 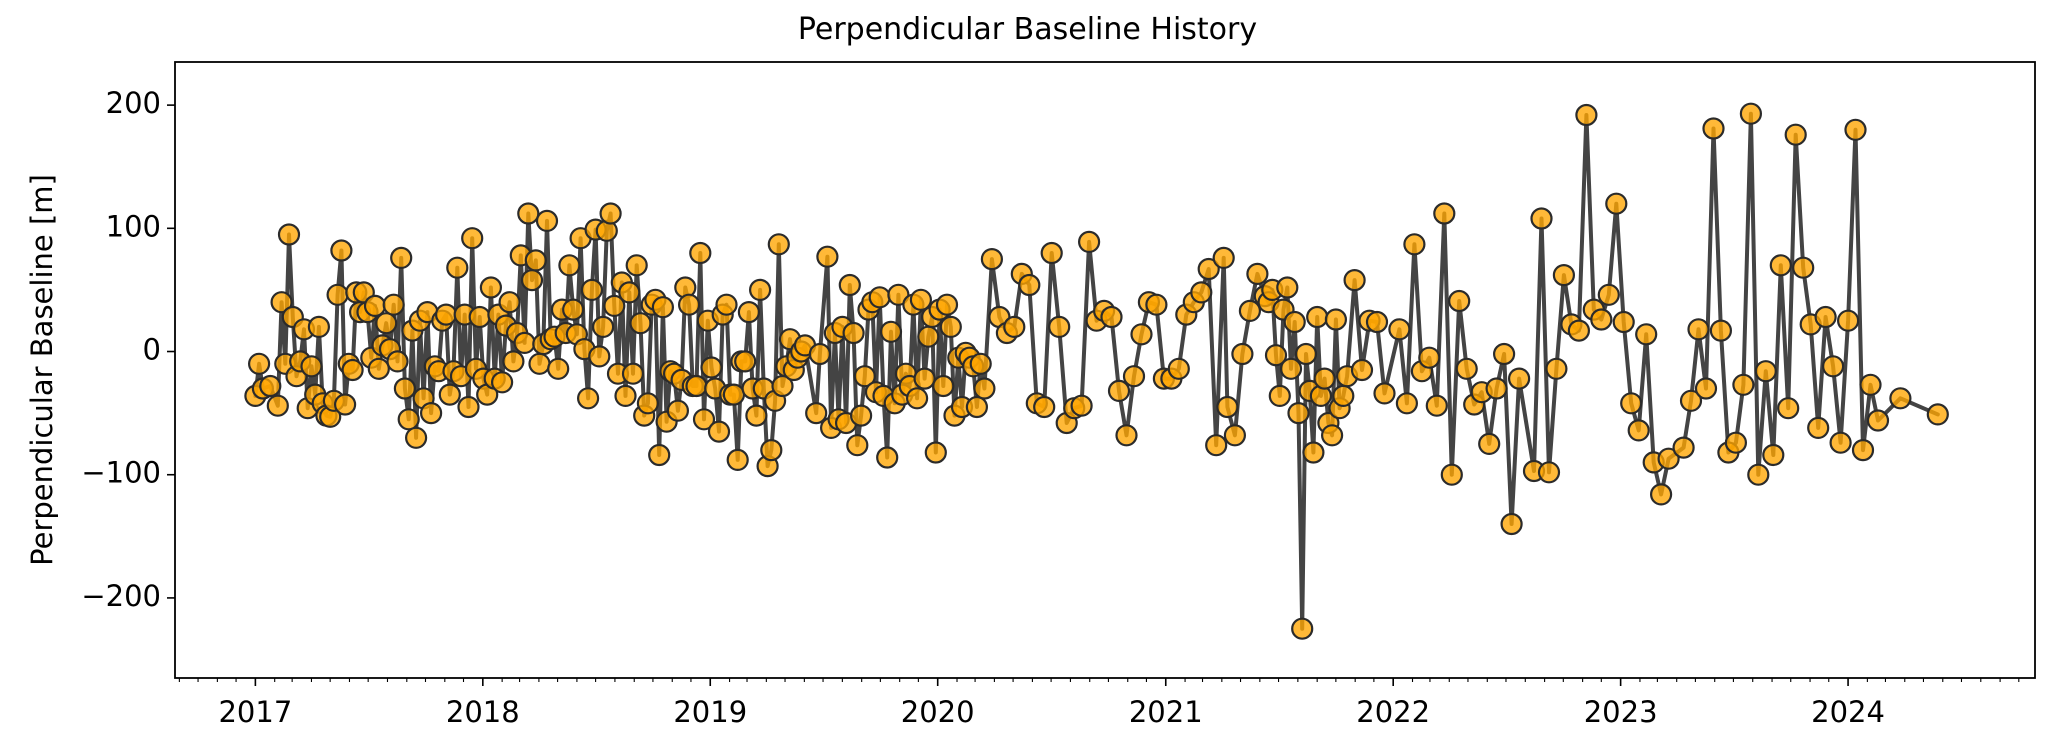 I want to click on y-tick-label: 0, so click(x=152, y=350).